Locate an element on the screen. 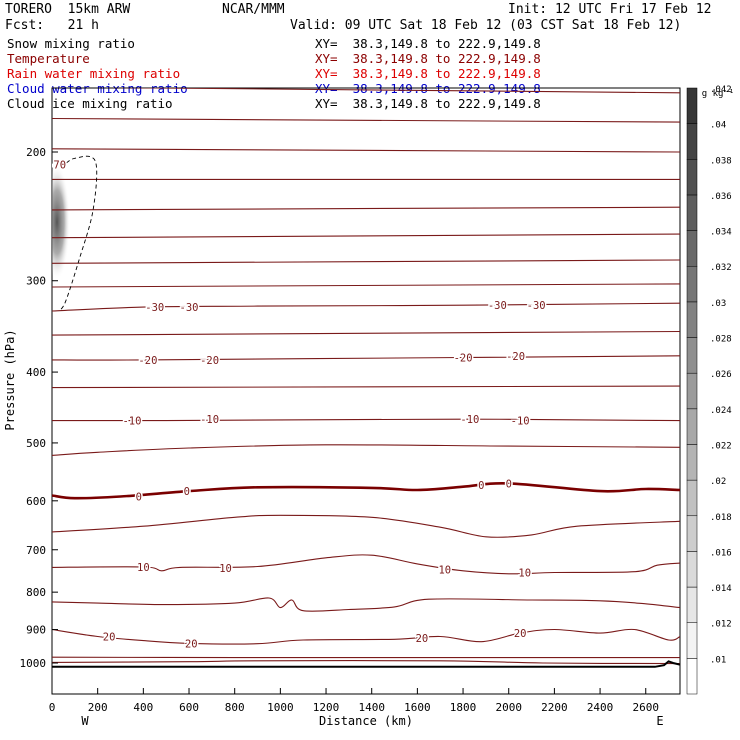 This screenshot has height=740, width=740. x-tick-label: 1400 is located at coordinates (371, 707).